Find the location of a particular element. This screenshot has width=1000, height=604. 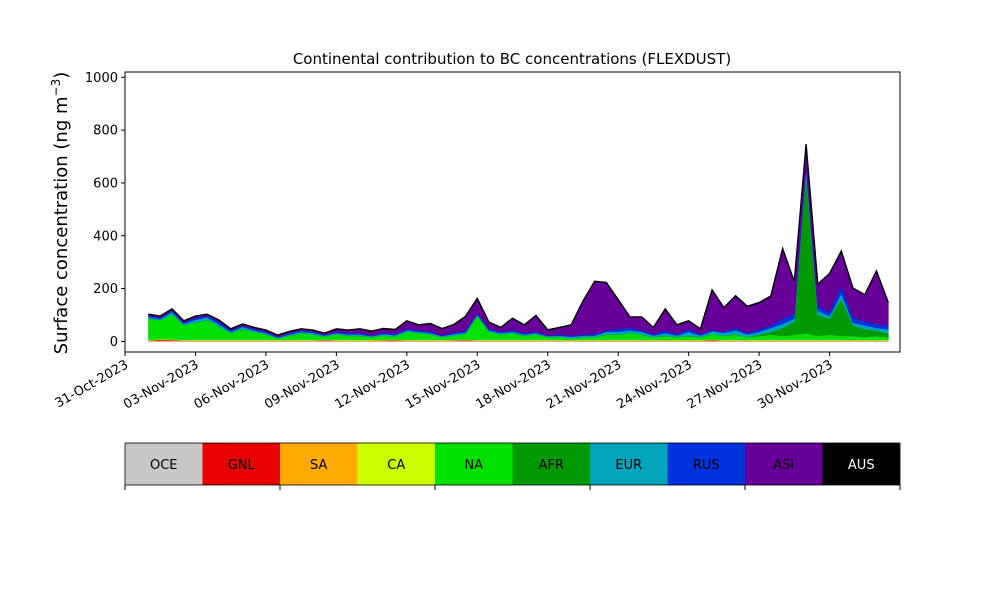

x-tick-label: 30-Nov-2023 is located at coordinates (795, 384).